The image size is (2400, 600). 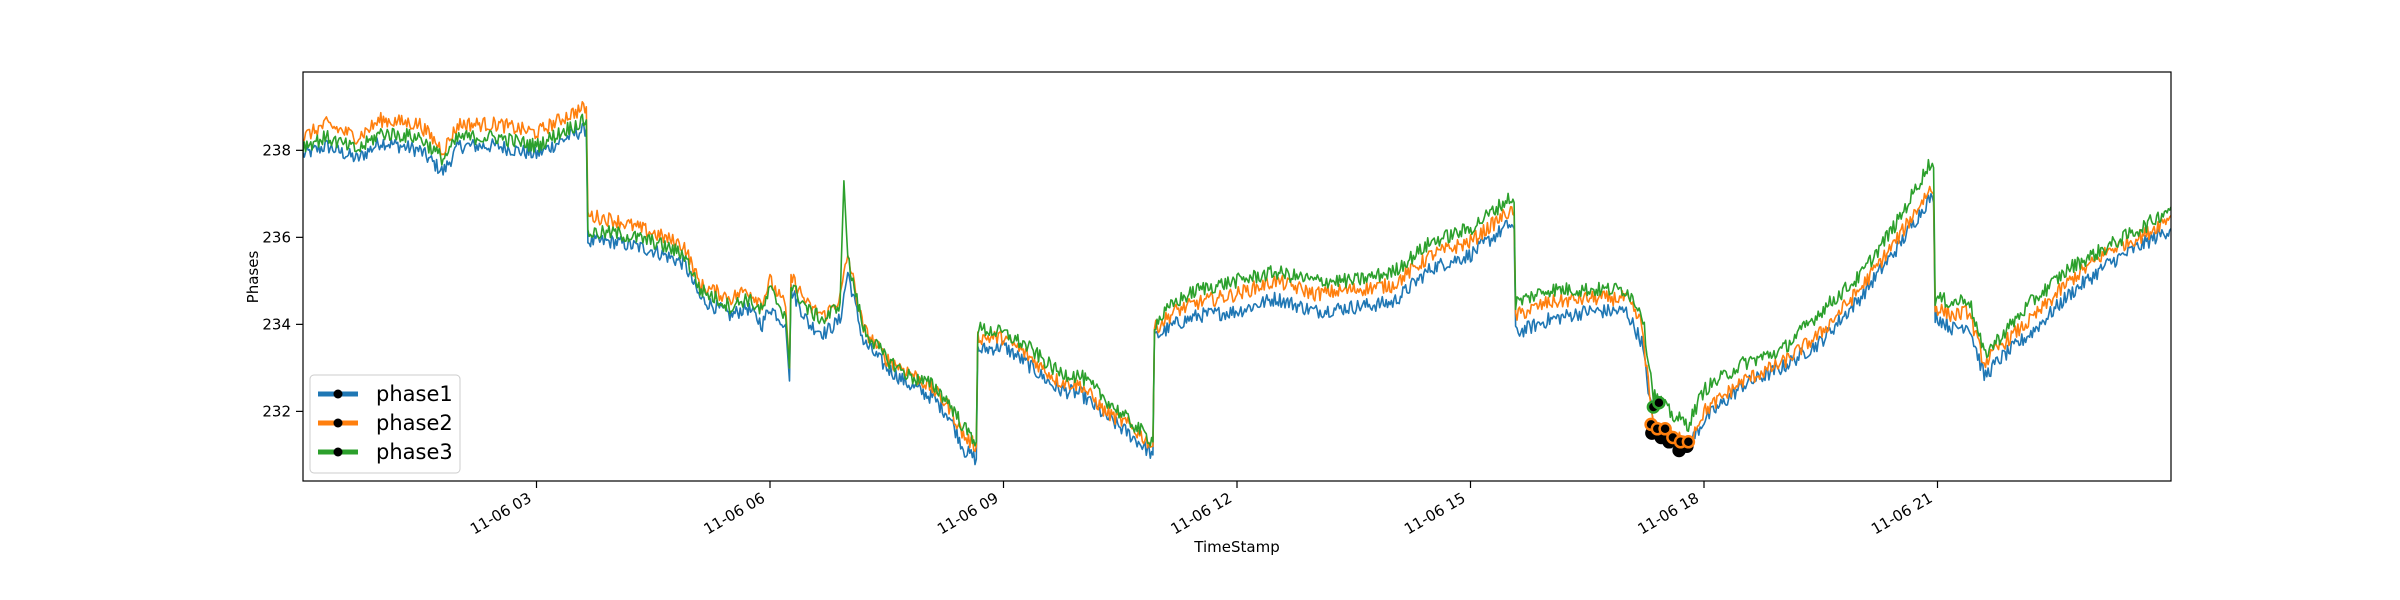 I want to click on y-tick-label: 232, so click(x=276, y=411).